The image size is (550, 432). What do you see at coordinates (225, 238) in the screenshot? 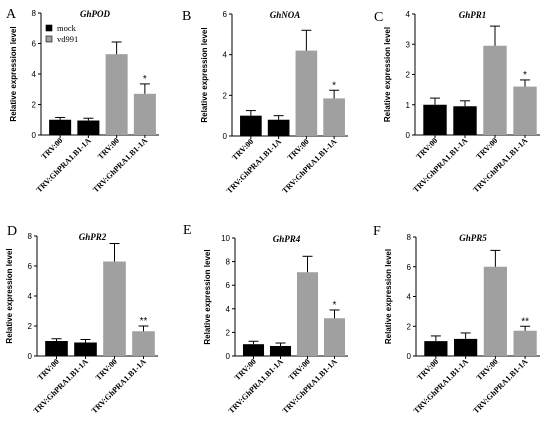
I see `y-tick-label: 10` at bounding box center [225, 238].